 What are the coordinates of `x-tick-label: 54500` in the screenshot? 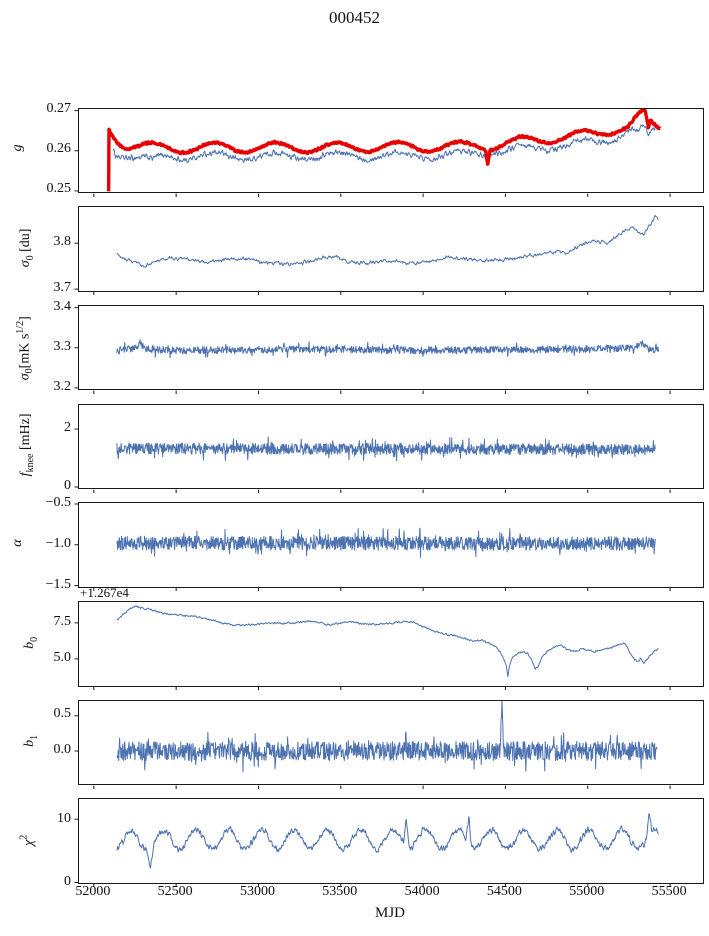 It's located at (504, 891).